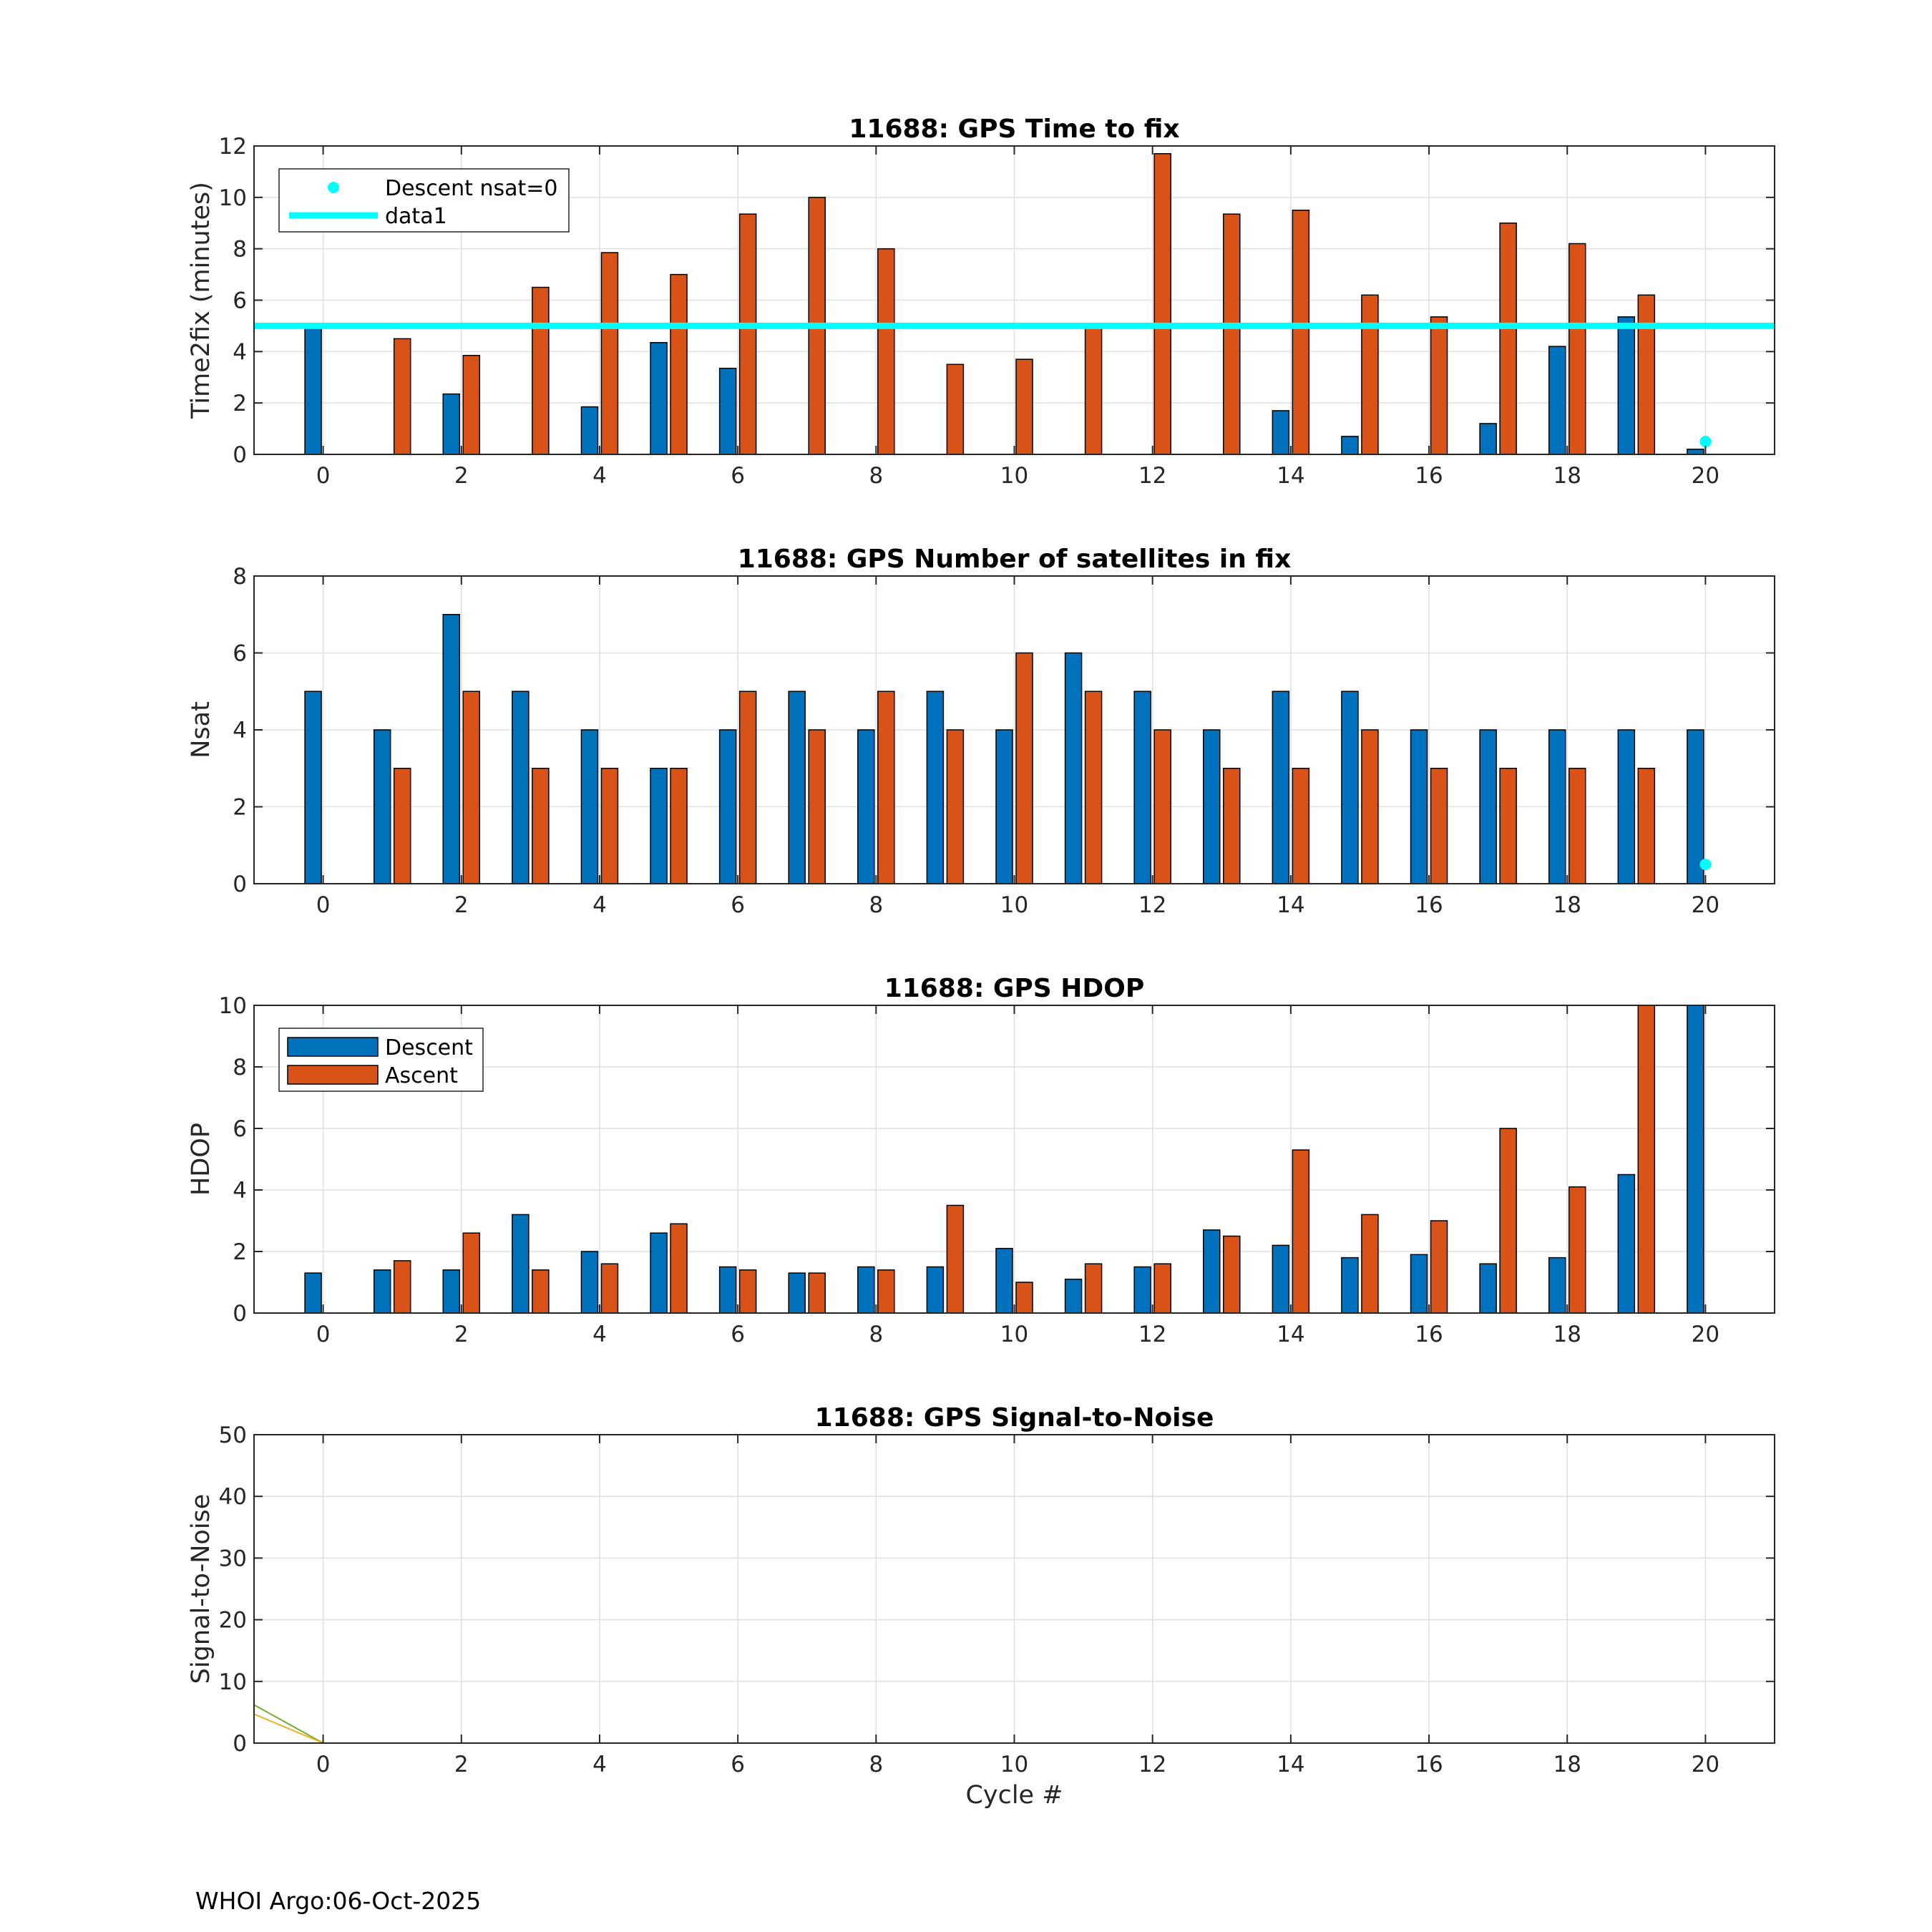  What do you see at coordinates (240, 1129) in the screenshot?
I see `panel-3-ytick-label: 6` at bounding box center [240, 1129].